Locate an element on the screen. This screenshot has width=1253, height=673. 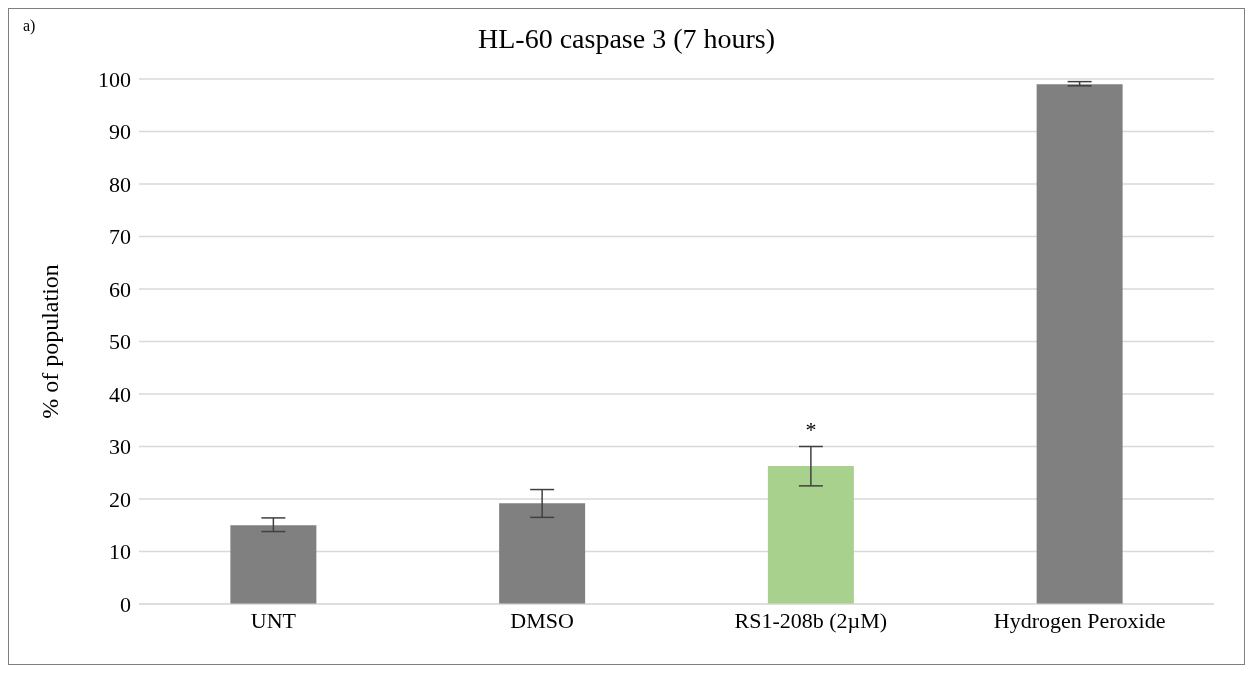
y-tick-label: 100 is located at coordinates (114, 79).